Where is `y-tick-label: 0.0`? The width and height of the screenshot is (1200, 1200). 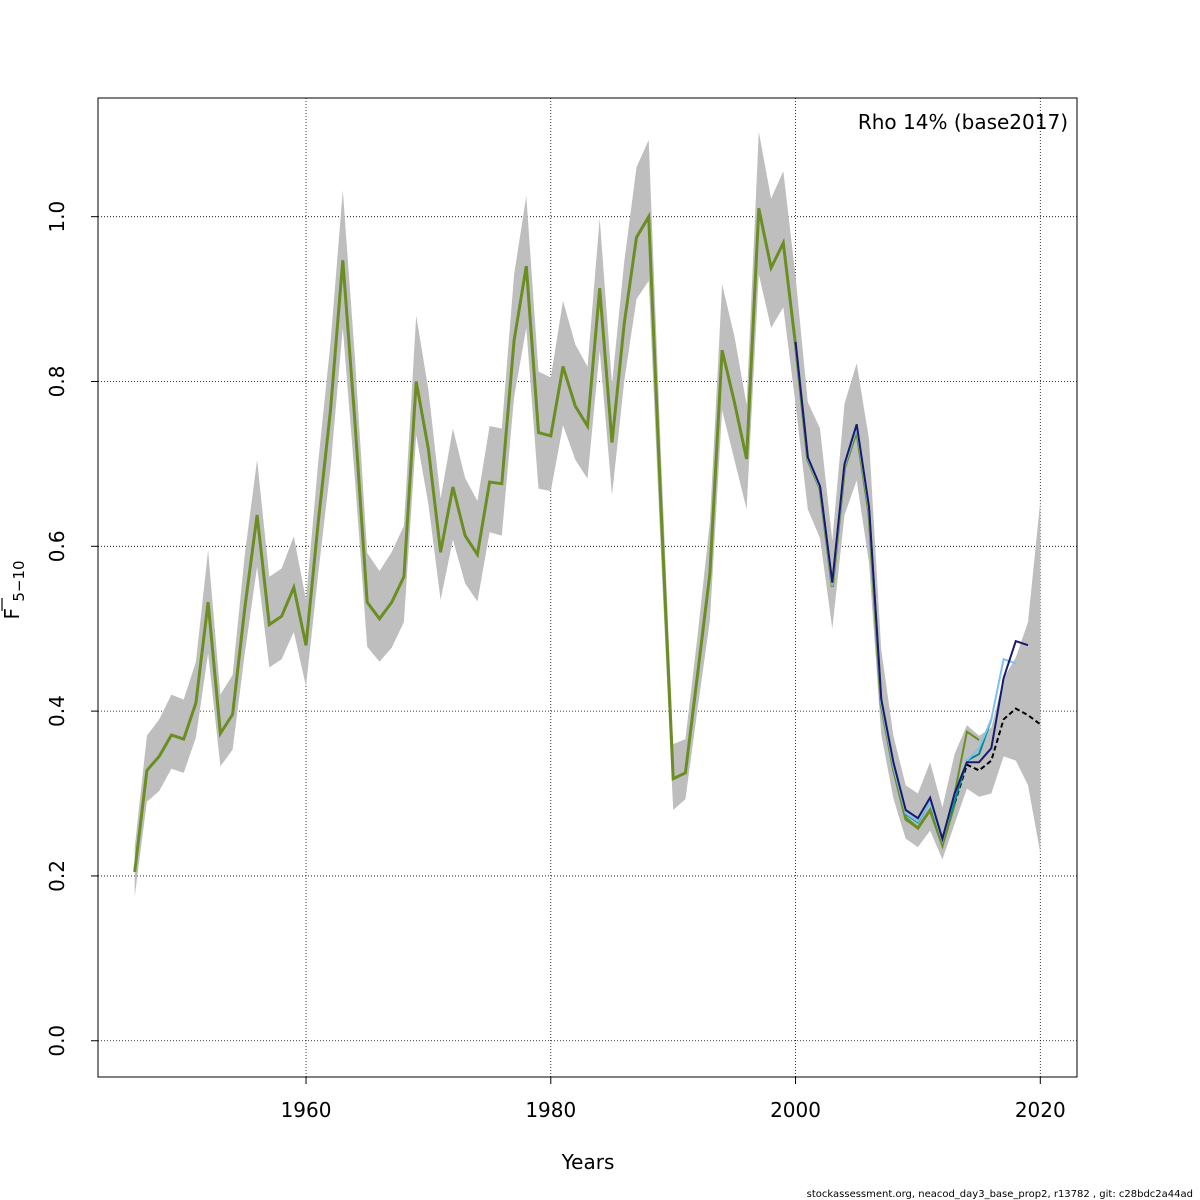 y-tick-label: 0.0 is located at coordinates (57, 1041).